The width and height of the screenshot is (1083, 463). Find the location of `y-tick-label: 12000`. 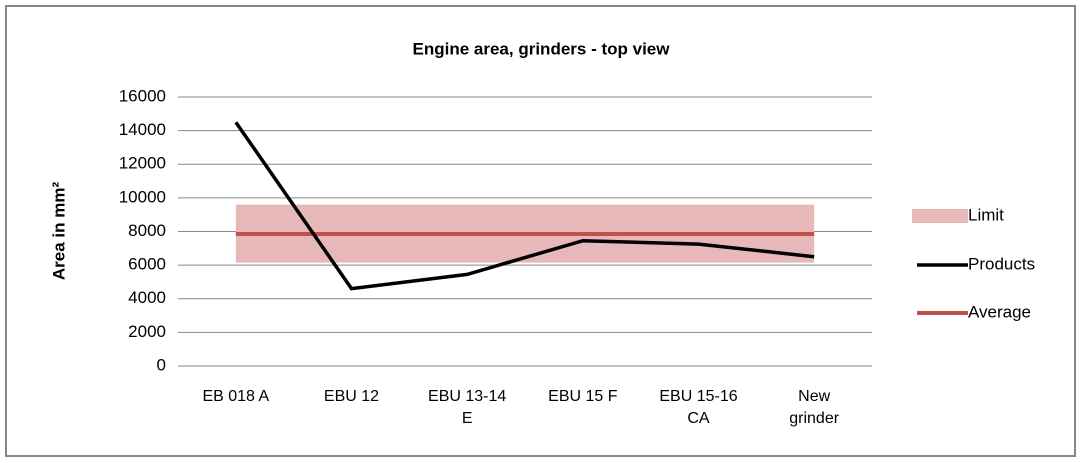

y-tick-label: 12000 is located at coordinates (142, 163).